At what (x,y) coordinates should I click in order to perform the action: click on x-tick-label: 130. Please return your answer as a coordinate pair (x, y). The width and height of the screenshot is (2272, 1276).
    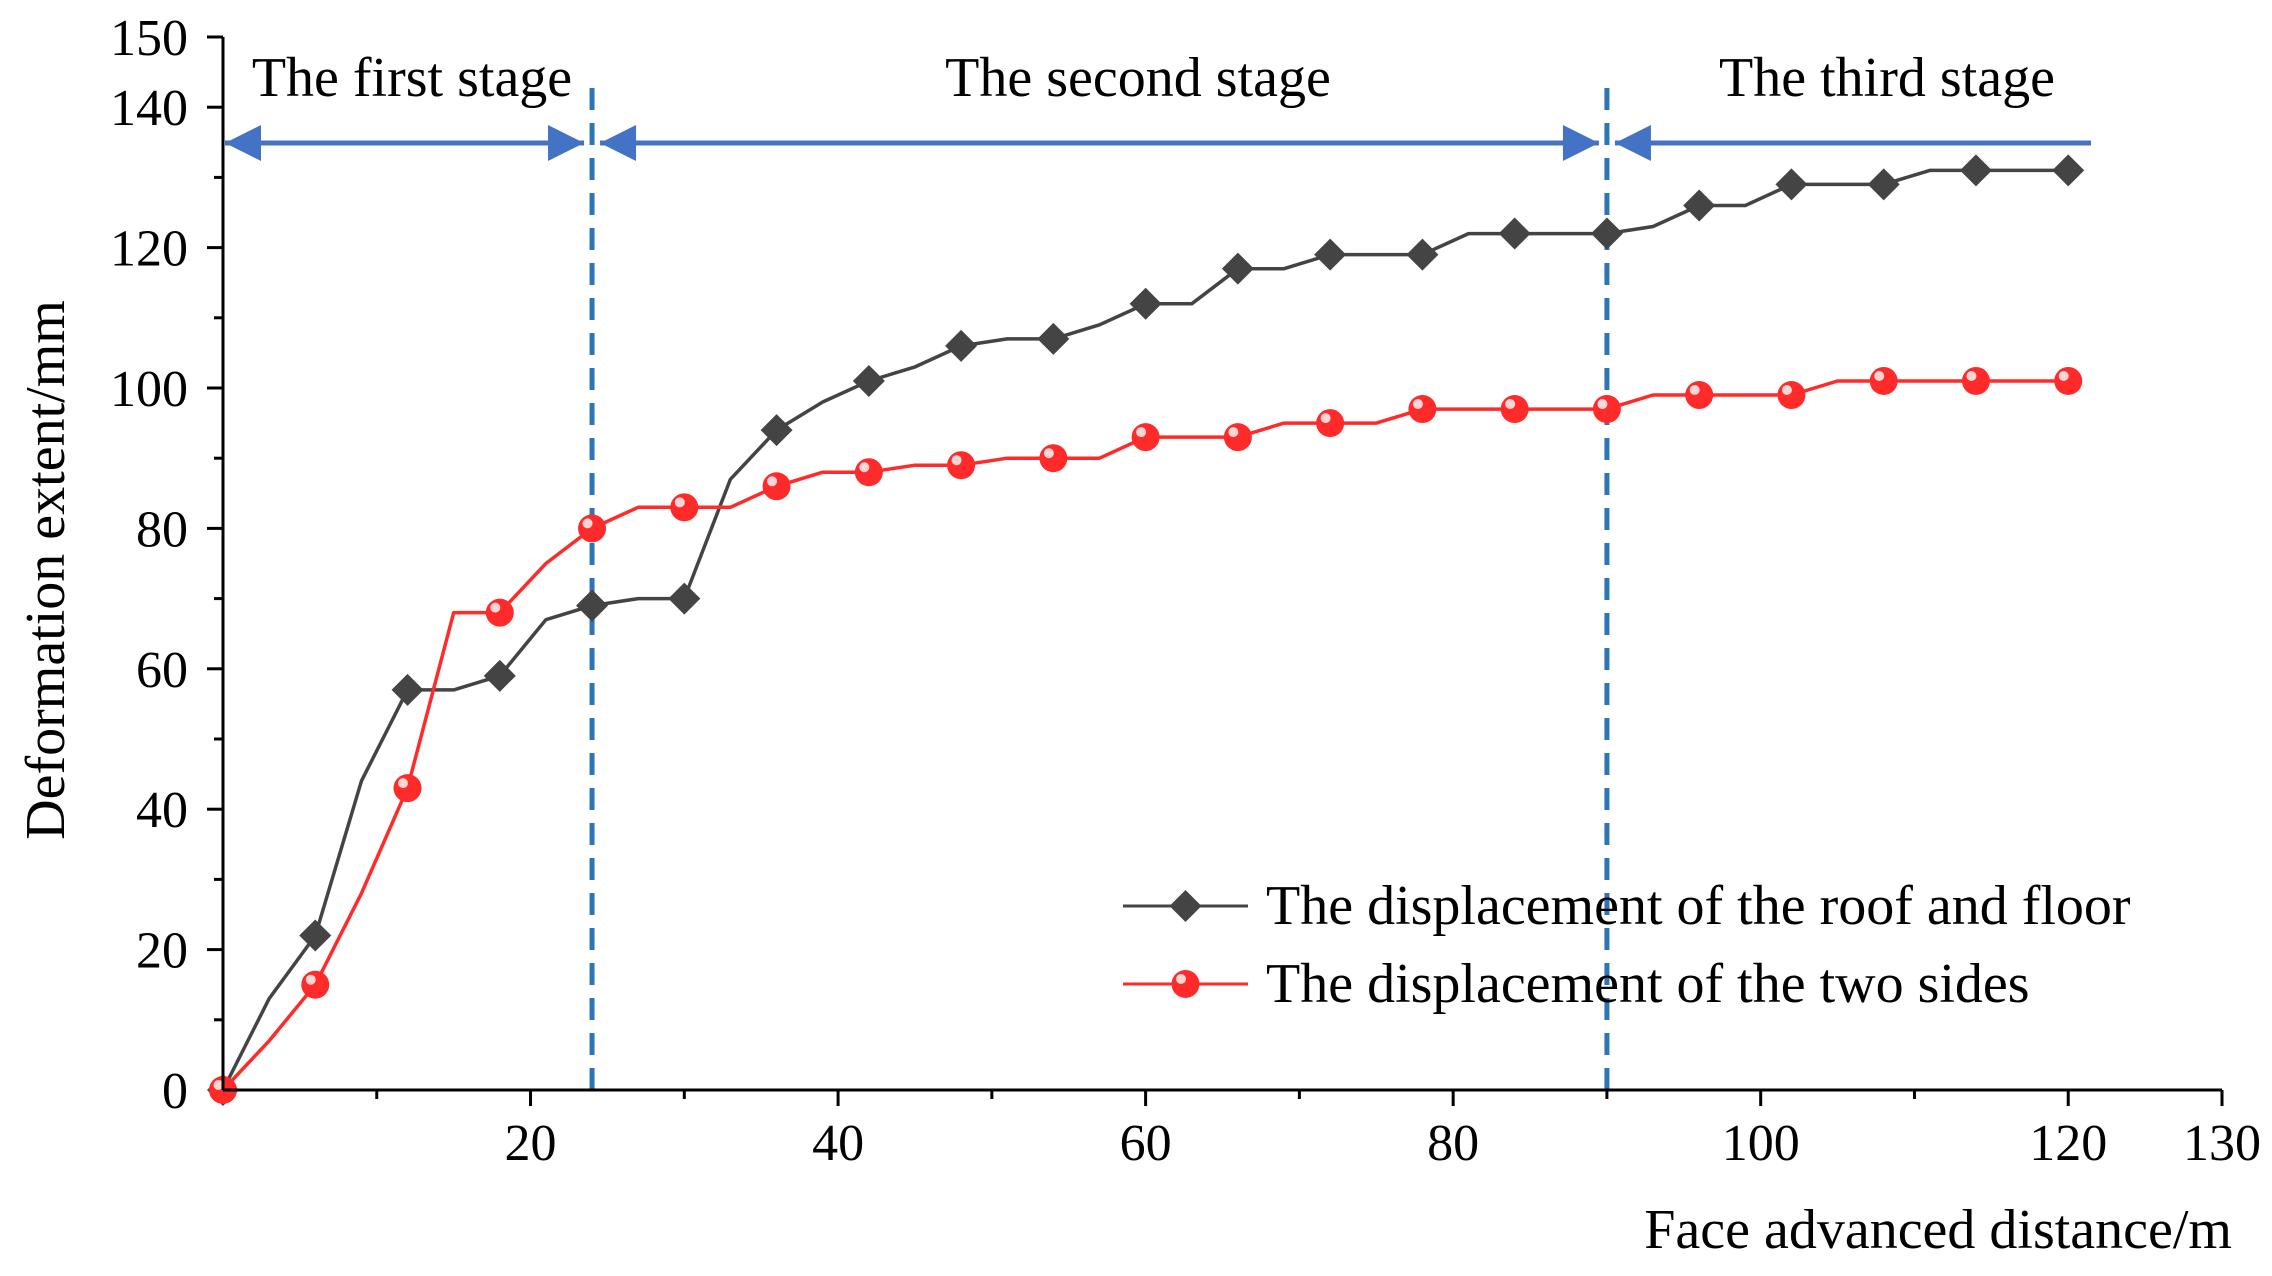
    Looking at the image, I should click on (2222, 1143).